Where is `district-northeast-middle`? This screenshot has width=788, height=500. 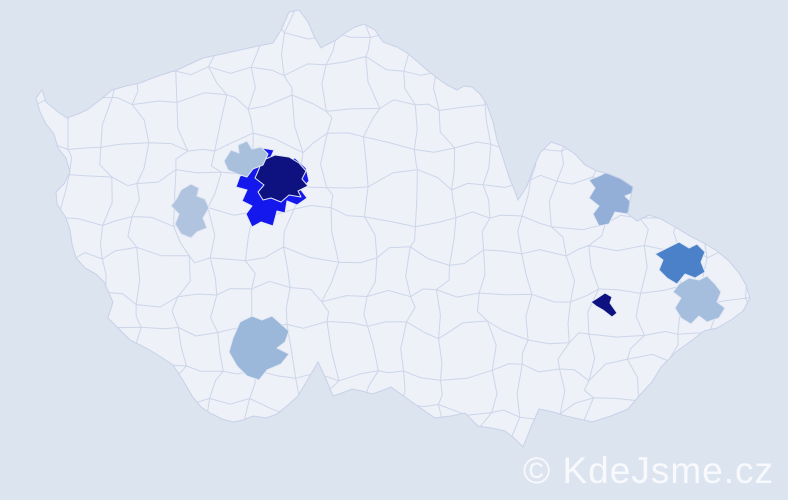 district-northeast-middle is located at coordinates (680, 263).